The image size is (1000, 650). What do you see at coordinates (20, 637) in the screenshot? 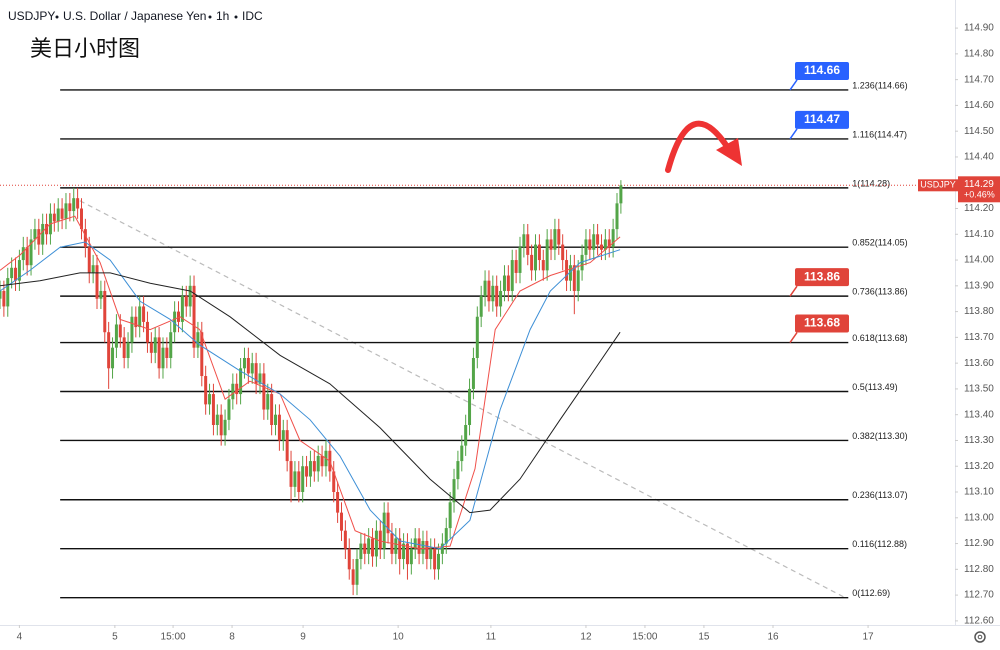
I see `x-tick-label: 4` at bounding box center [20, 637].